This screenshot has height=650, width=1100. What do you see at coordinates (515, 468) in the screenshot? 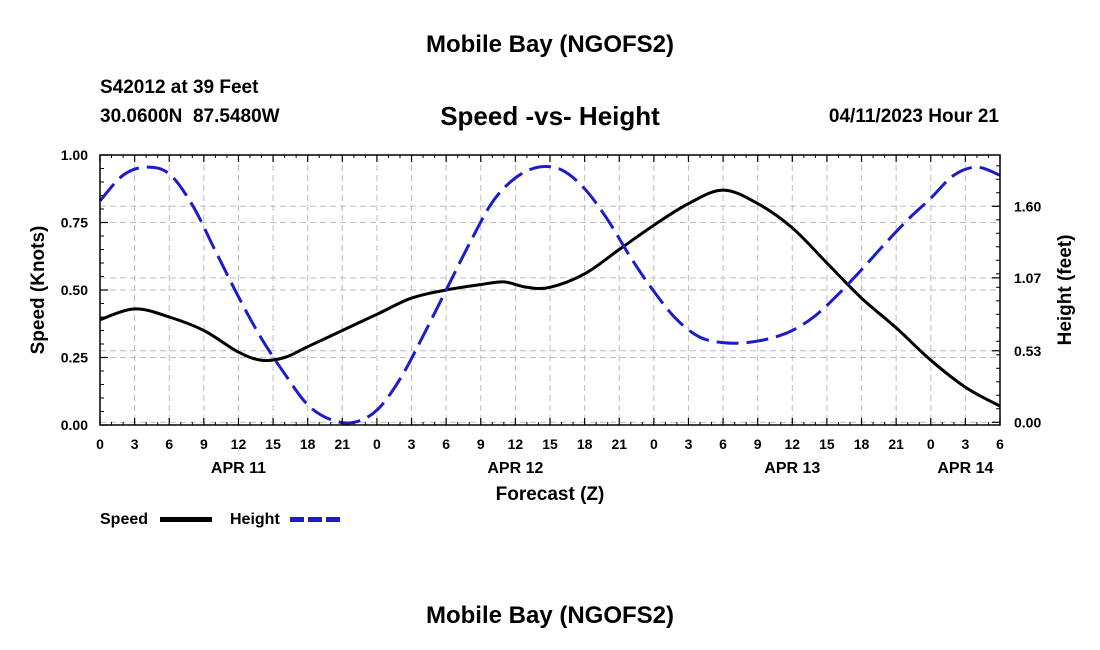
I see `date-label: APR 12` at bounding box center [515, 468].